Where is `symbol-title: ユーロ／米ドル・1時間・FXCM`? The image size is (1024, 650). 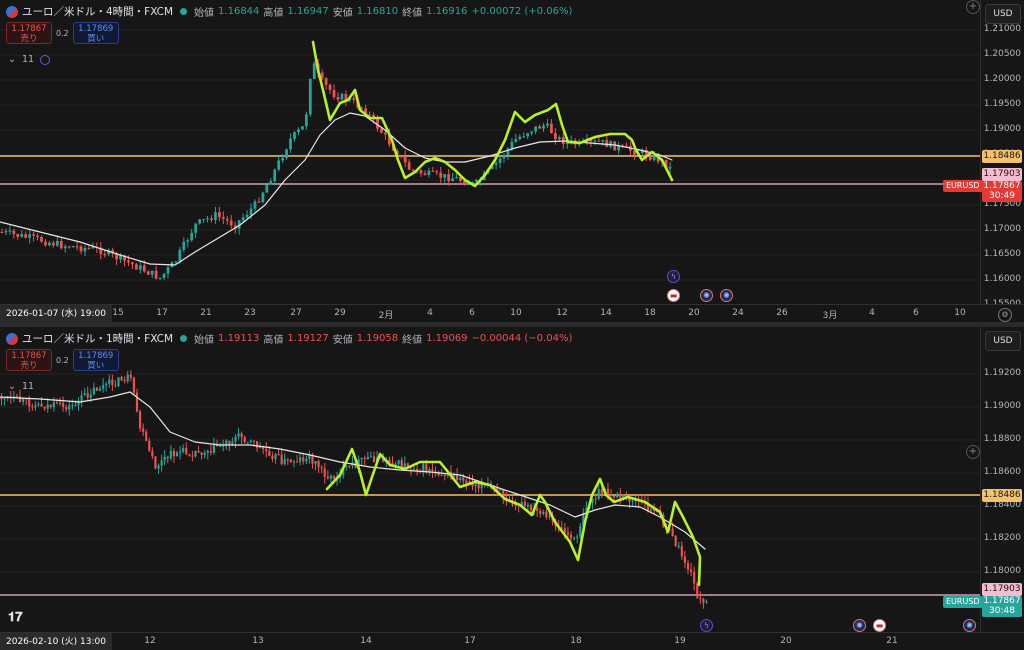
symbol-title: ユーロ／米ドル・1時間・FXCM is located at coordinates (98, 339).